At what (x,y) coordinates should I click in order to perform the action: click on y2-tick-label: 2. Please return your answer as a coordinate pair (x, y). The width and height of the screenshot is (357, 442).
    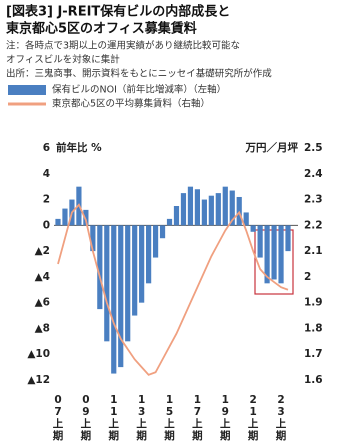
    Looking at the image, I should click on (307, 277).